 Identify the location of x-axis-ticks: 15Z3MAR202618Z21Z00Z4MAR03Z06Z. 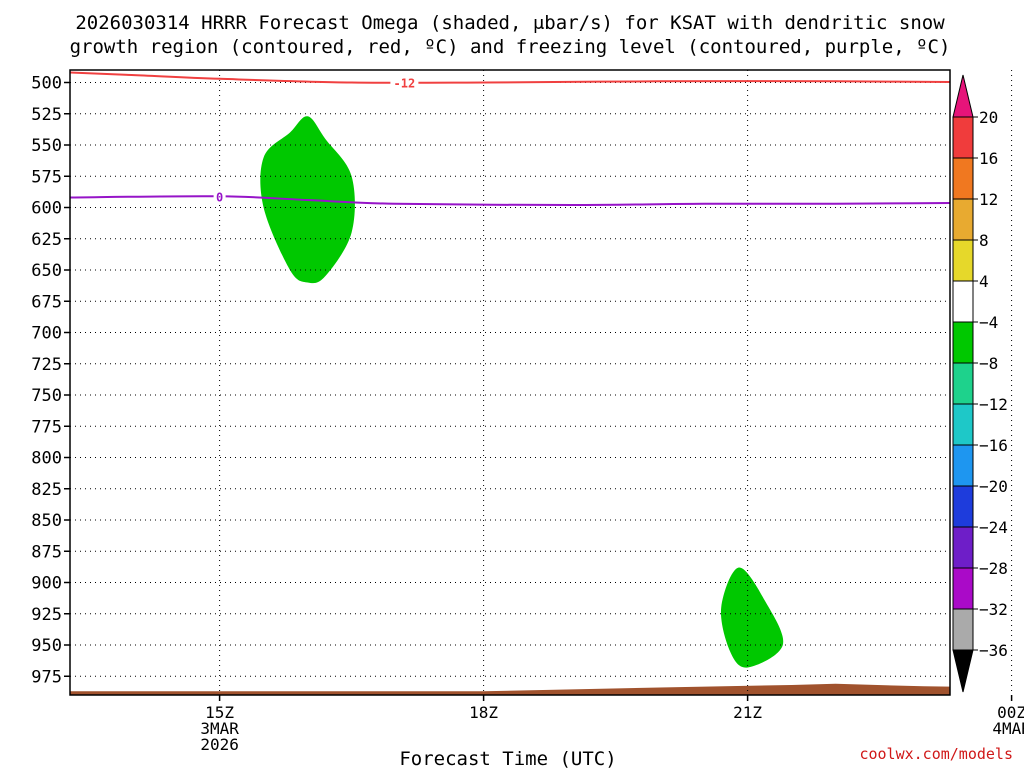
(612, 724).